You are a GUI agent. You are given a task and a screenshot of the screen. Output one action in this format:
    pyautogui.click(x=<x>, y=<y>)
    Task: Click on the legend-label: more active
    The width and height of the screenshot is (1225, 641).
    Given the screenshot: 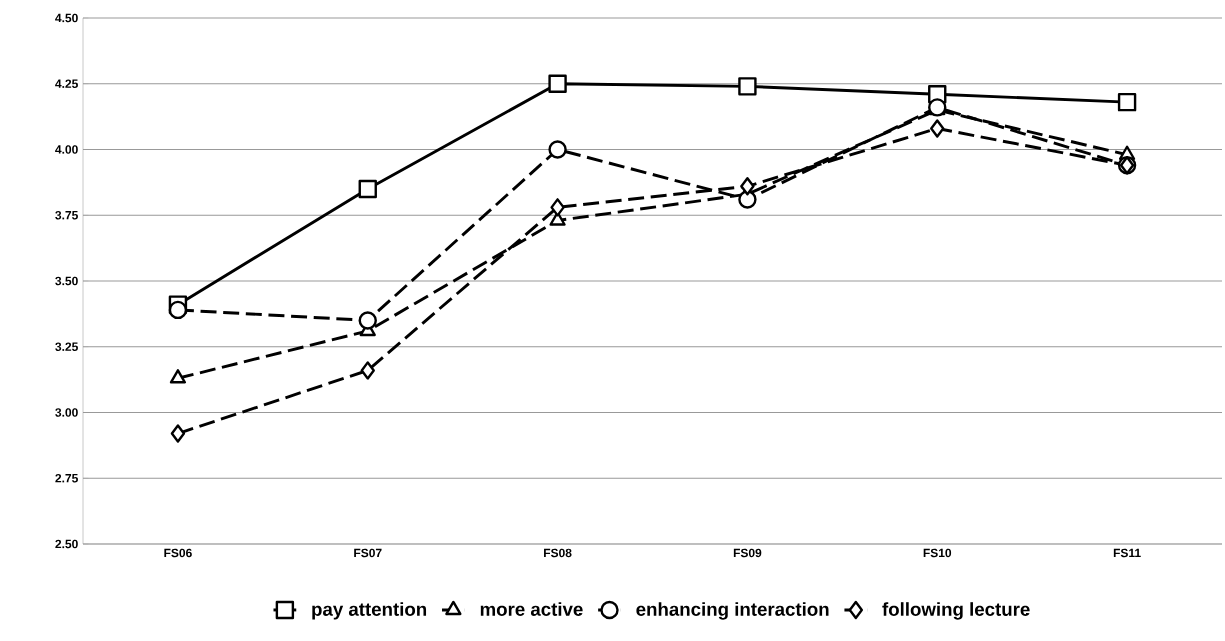 What is the action you would take?
    pyautogui.click(x=531, y=609)
    